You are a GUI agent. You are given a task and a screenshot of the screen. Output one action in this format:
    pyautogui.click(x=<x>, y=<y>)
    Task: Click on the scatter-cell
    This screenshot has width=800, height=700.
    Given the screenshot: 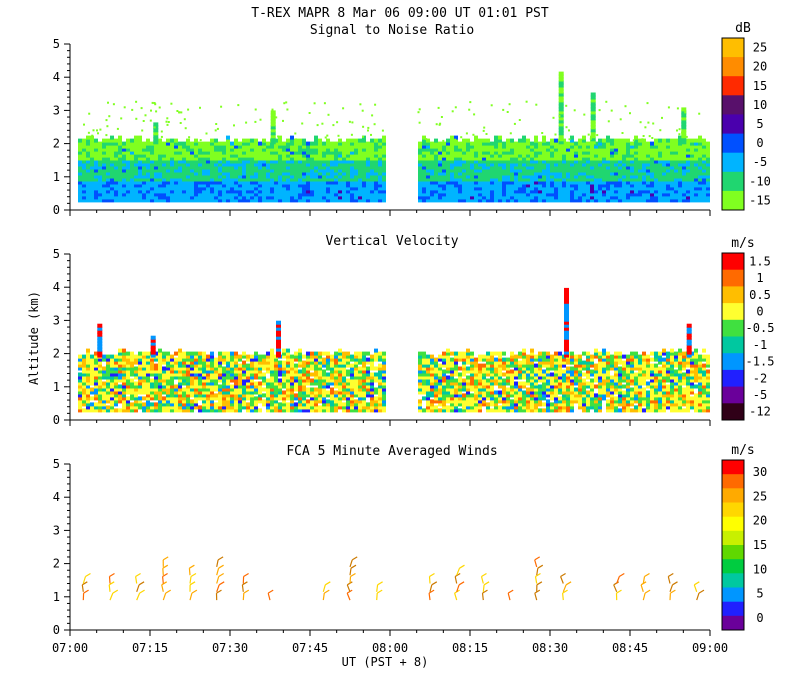 What is the action you would take?
    pyautogui.click(x=685, y=112)
    